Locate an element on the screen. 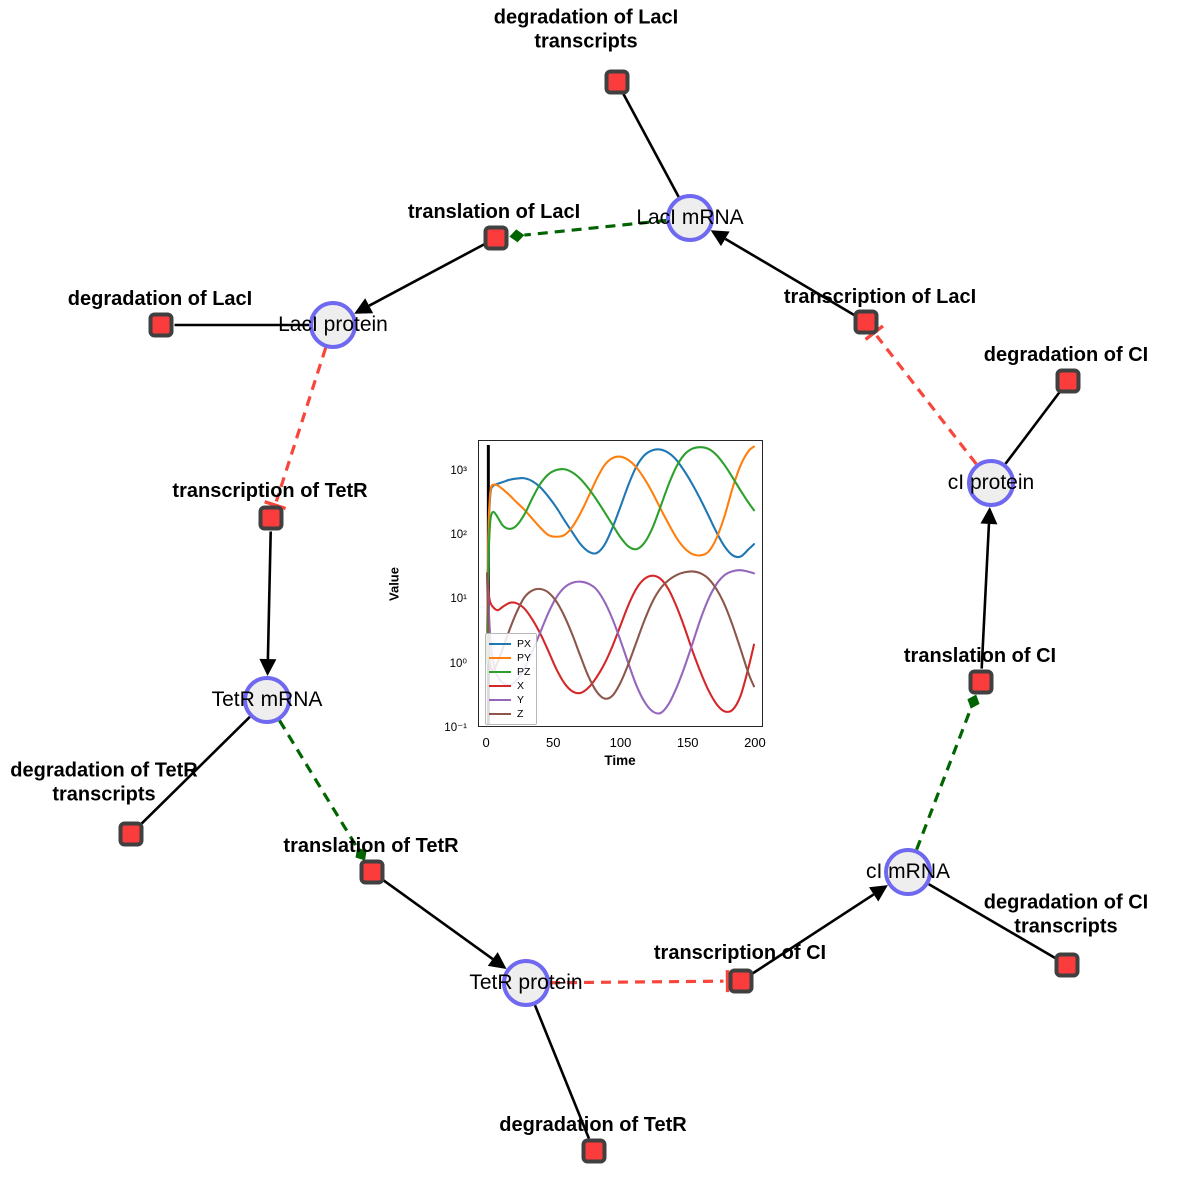 The width and height of the screenshot is (1189, 1200). reaction-node-deg_ci is located at coordinates (1068, 381).